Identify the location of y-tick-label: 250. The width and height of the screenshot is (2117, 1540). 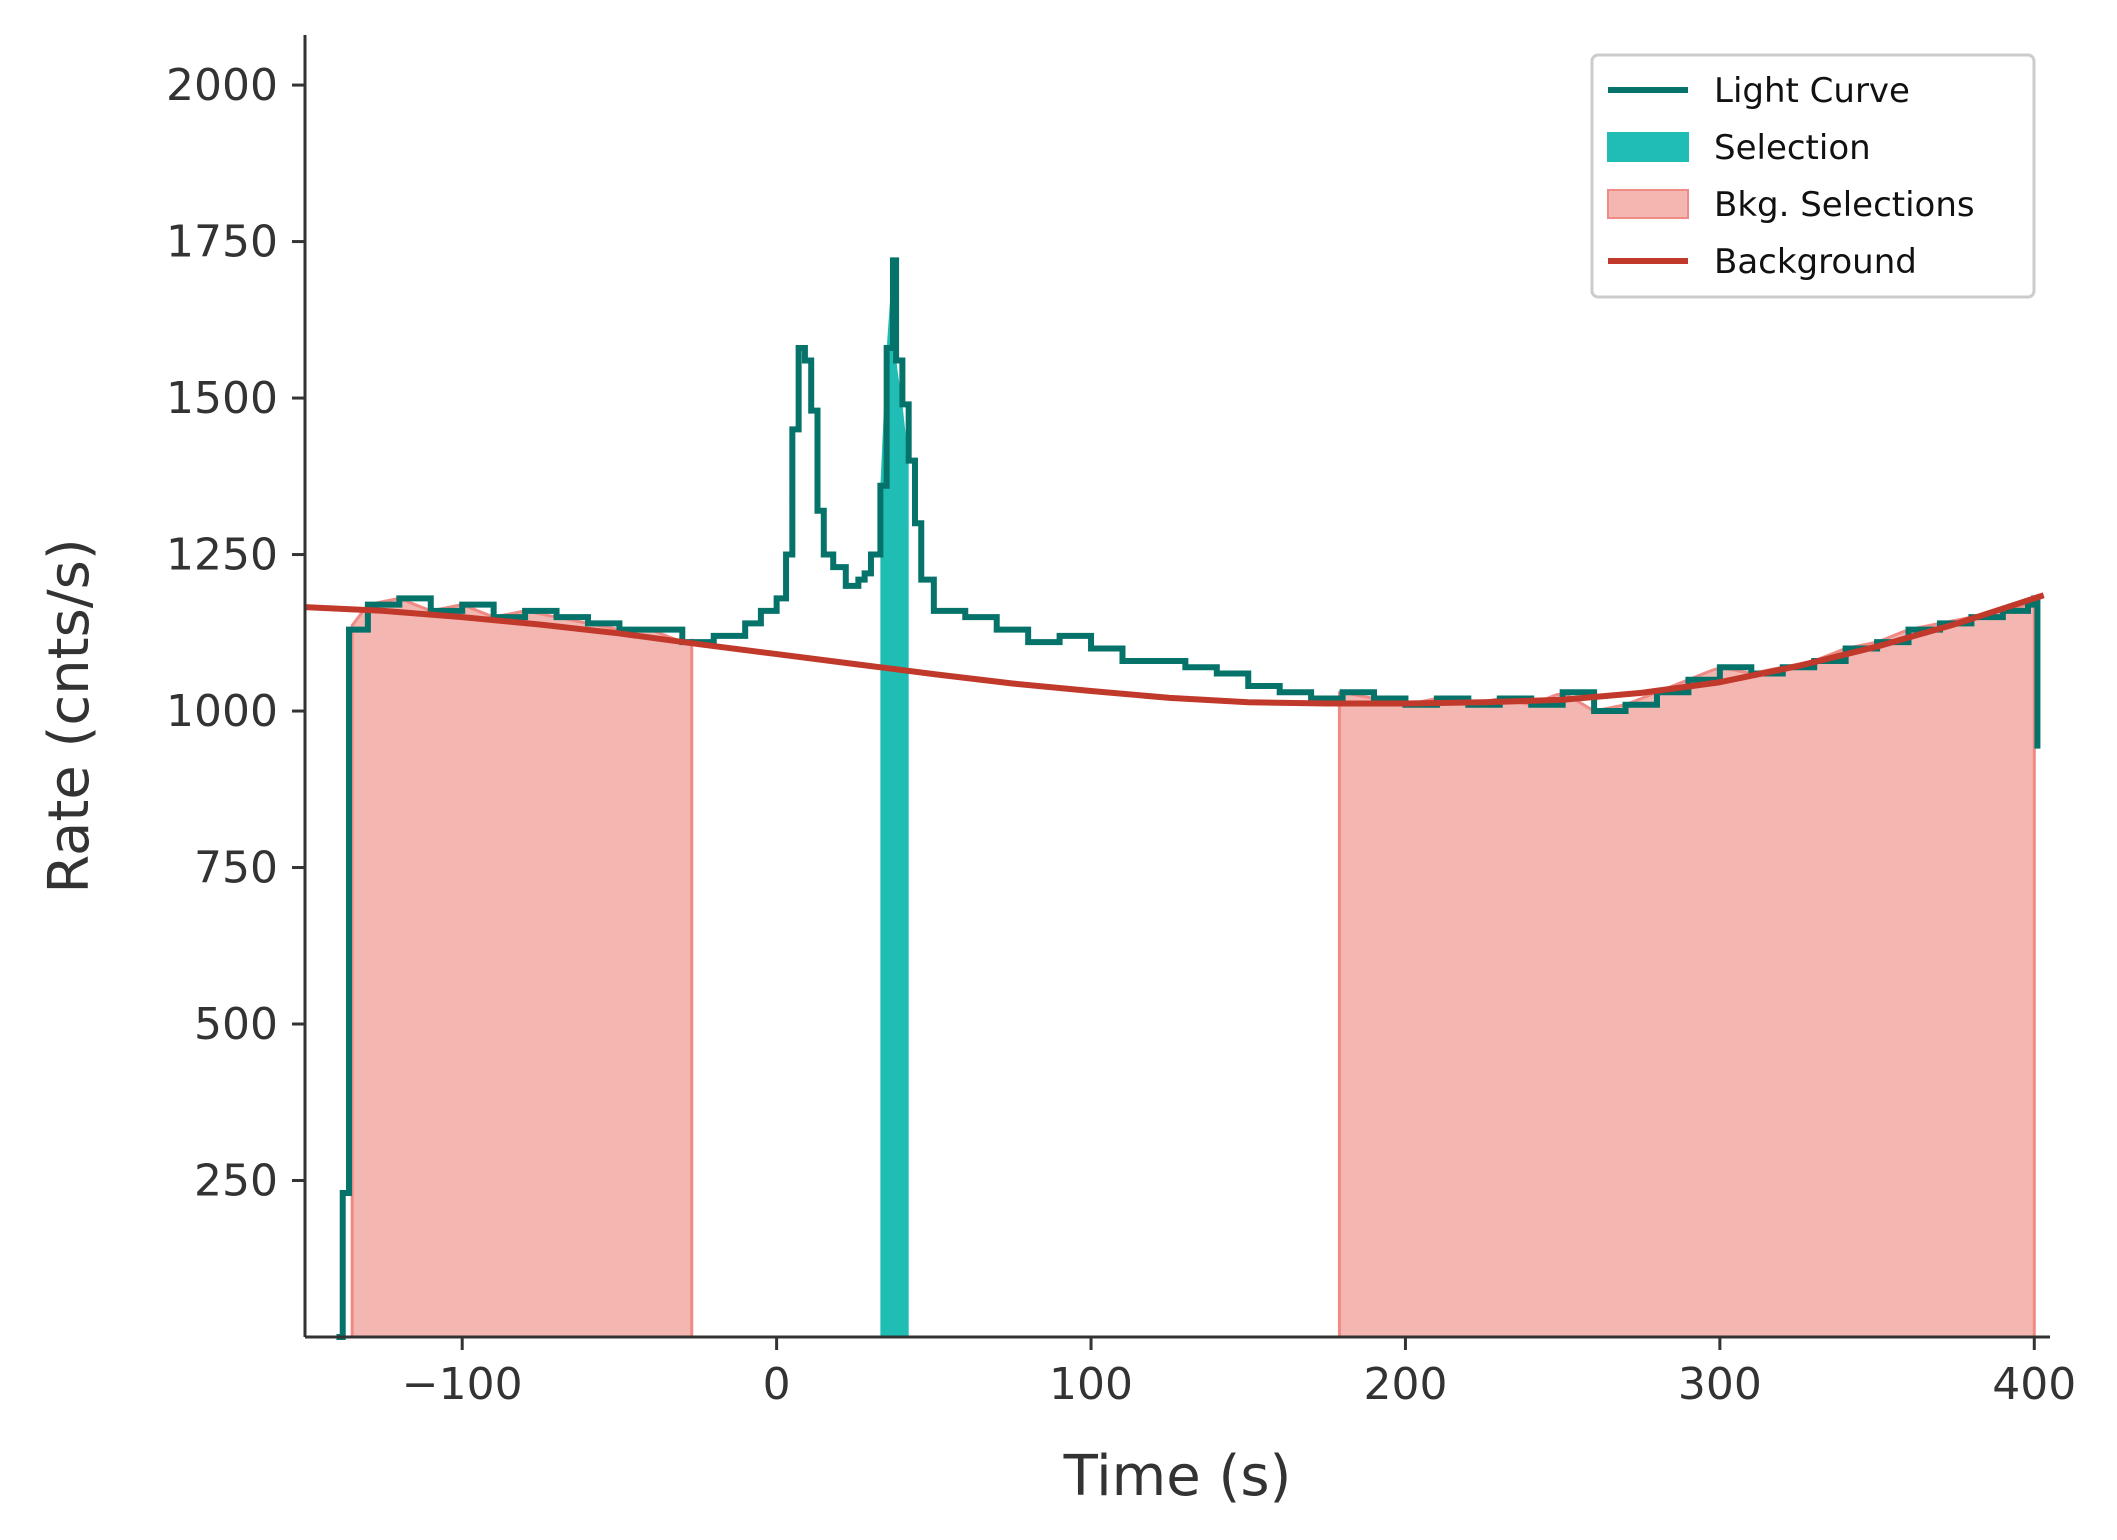
(236, 1181).